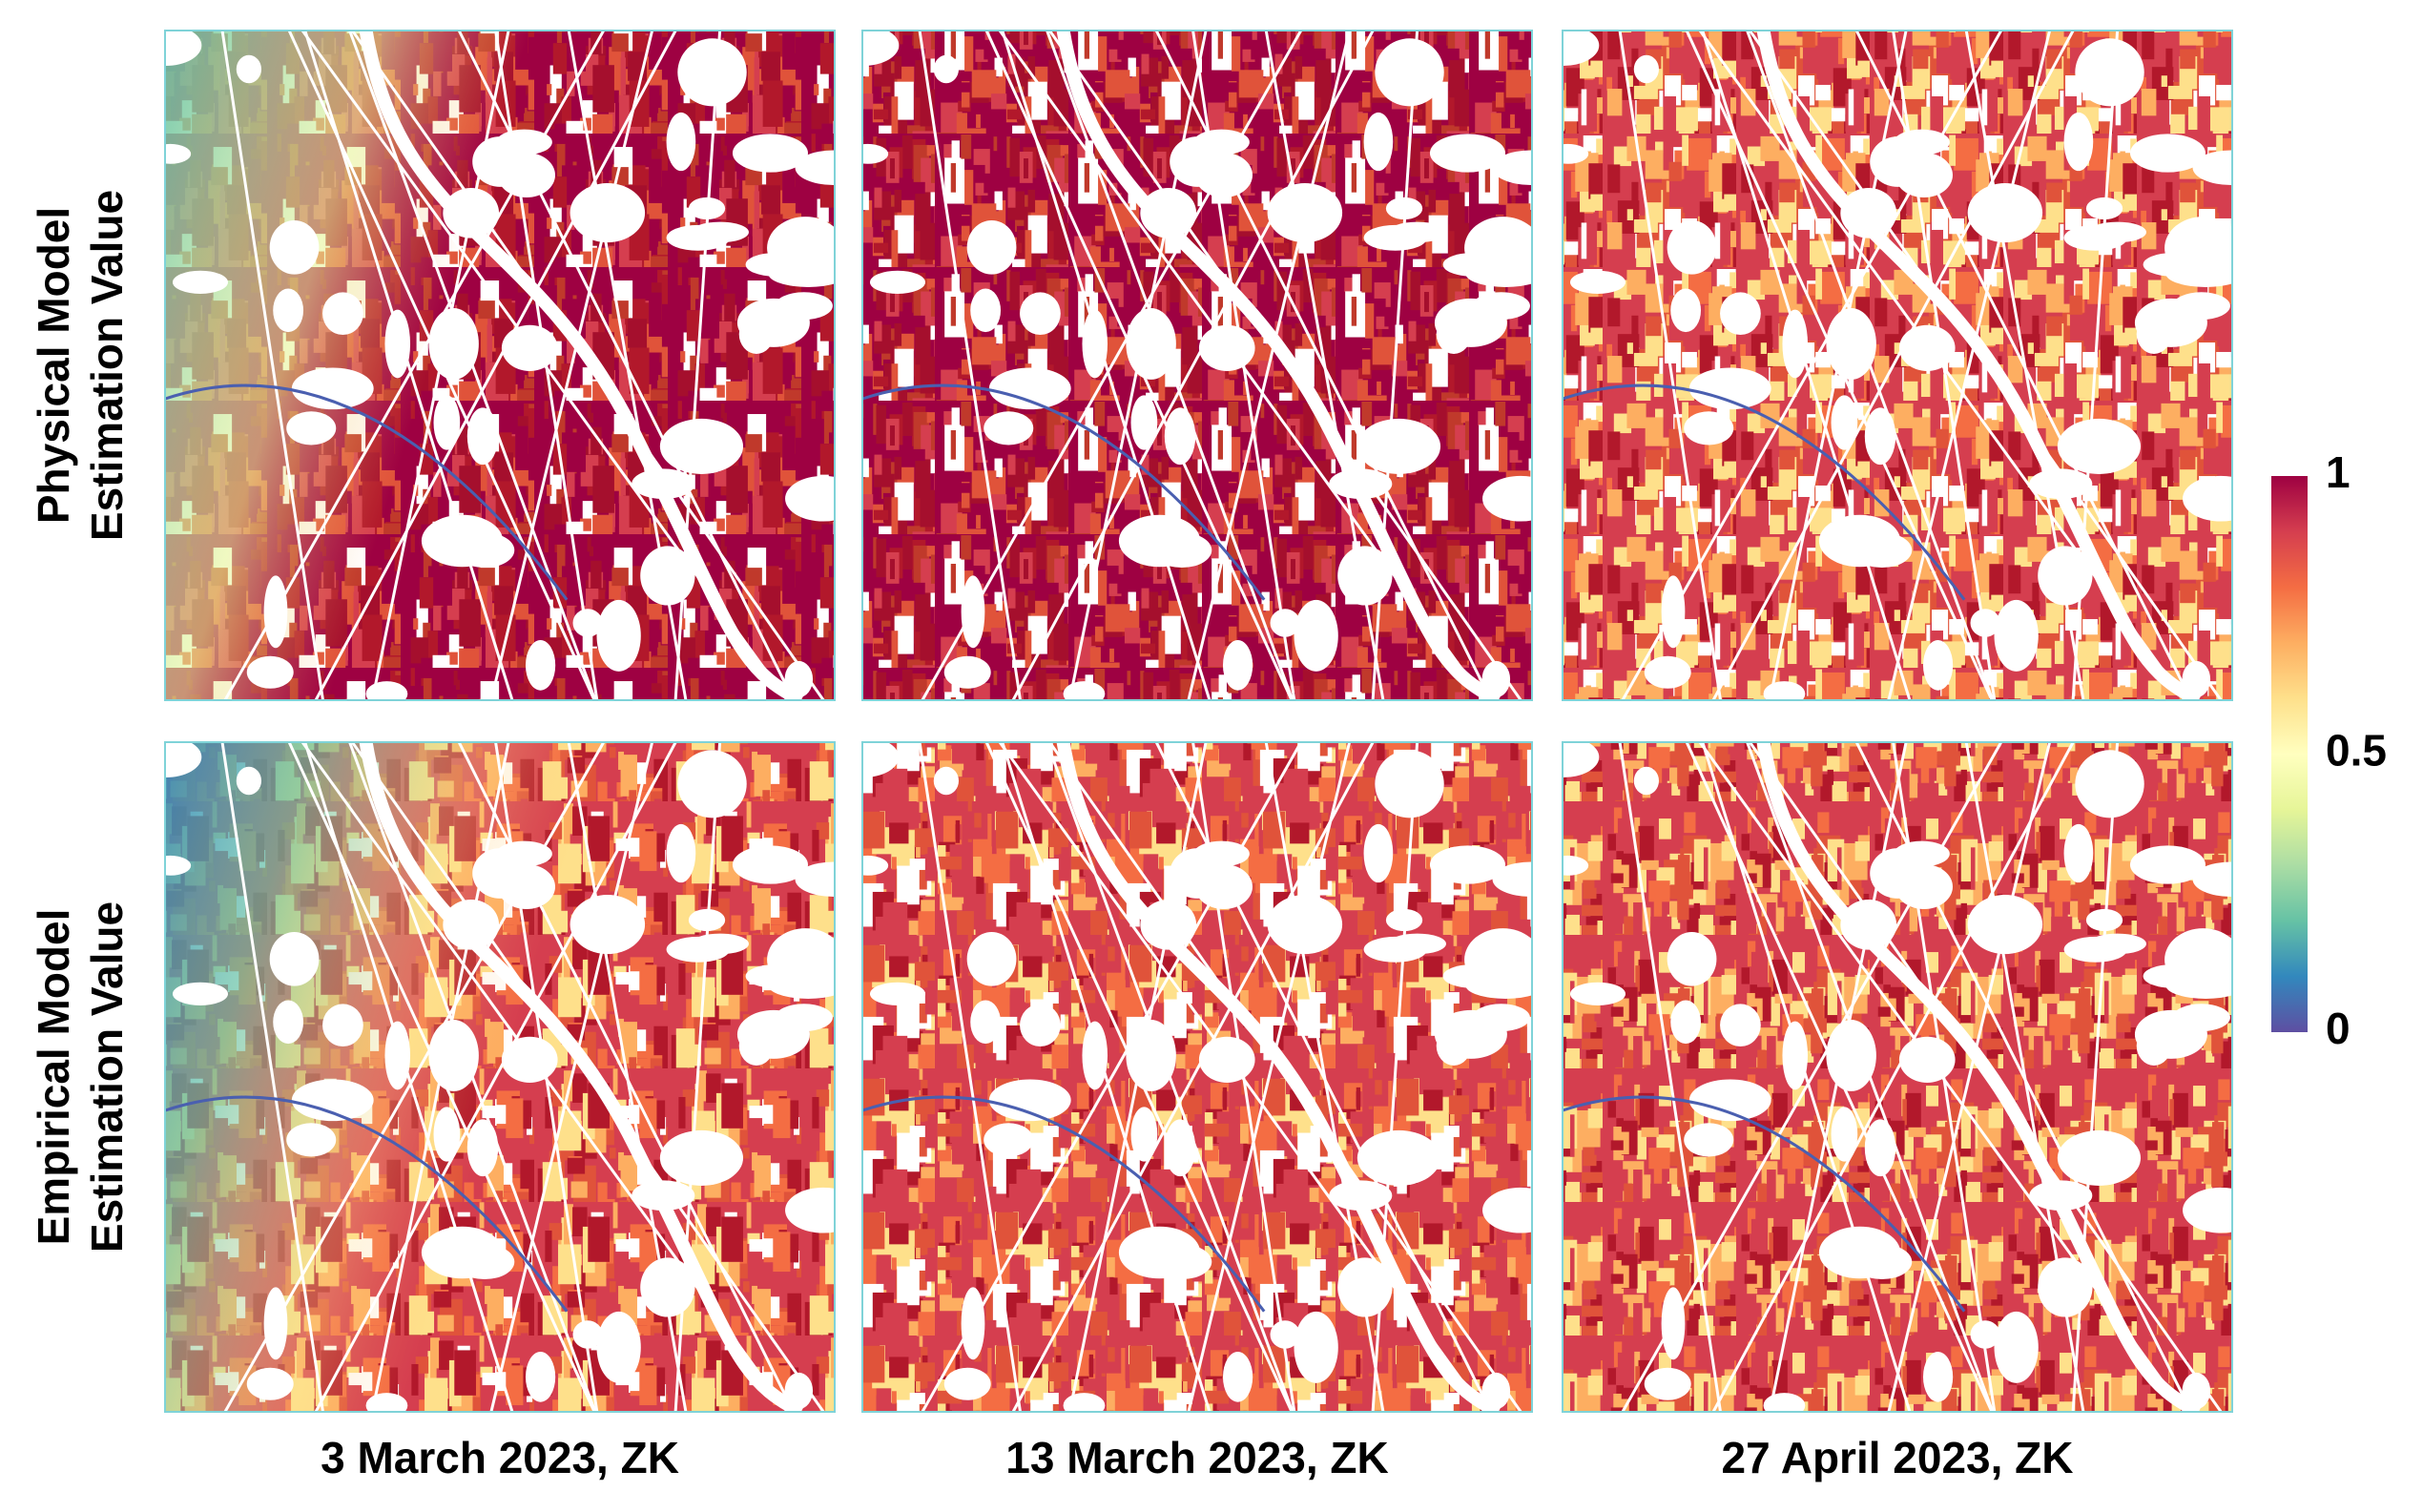  I want to click on river, so click(1279, 1077).